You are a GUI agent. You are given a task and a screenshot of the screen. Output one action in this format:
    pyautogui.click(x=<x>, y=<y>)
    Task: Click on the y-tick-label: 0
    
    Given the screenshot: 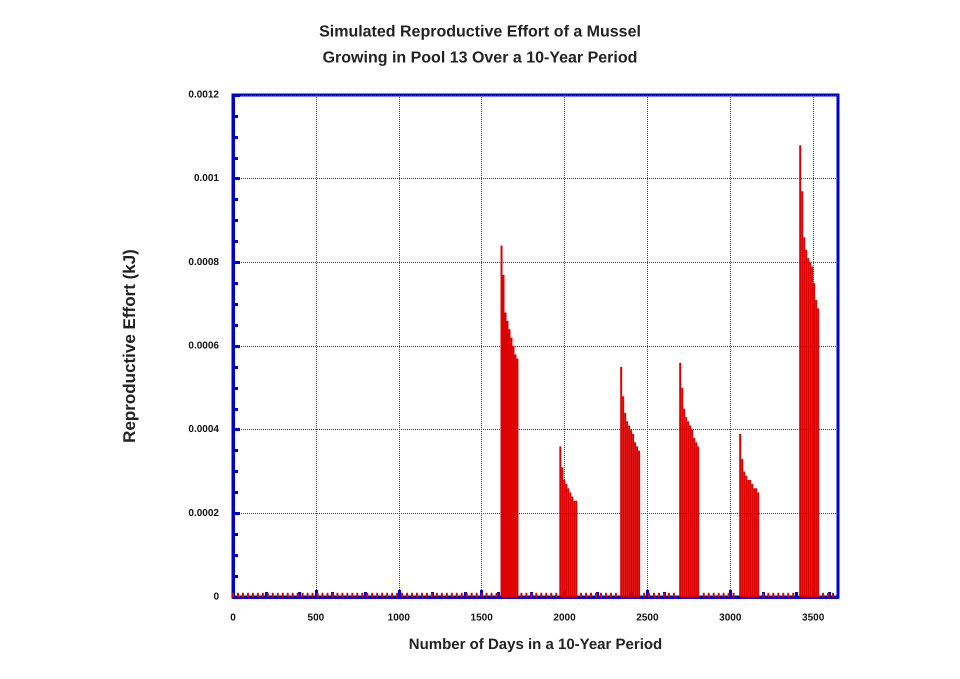 What is the action you would take?
    pyautogui.click(x=216, y=597)
    